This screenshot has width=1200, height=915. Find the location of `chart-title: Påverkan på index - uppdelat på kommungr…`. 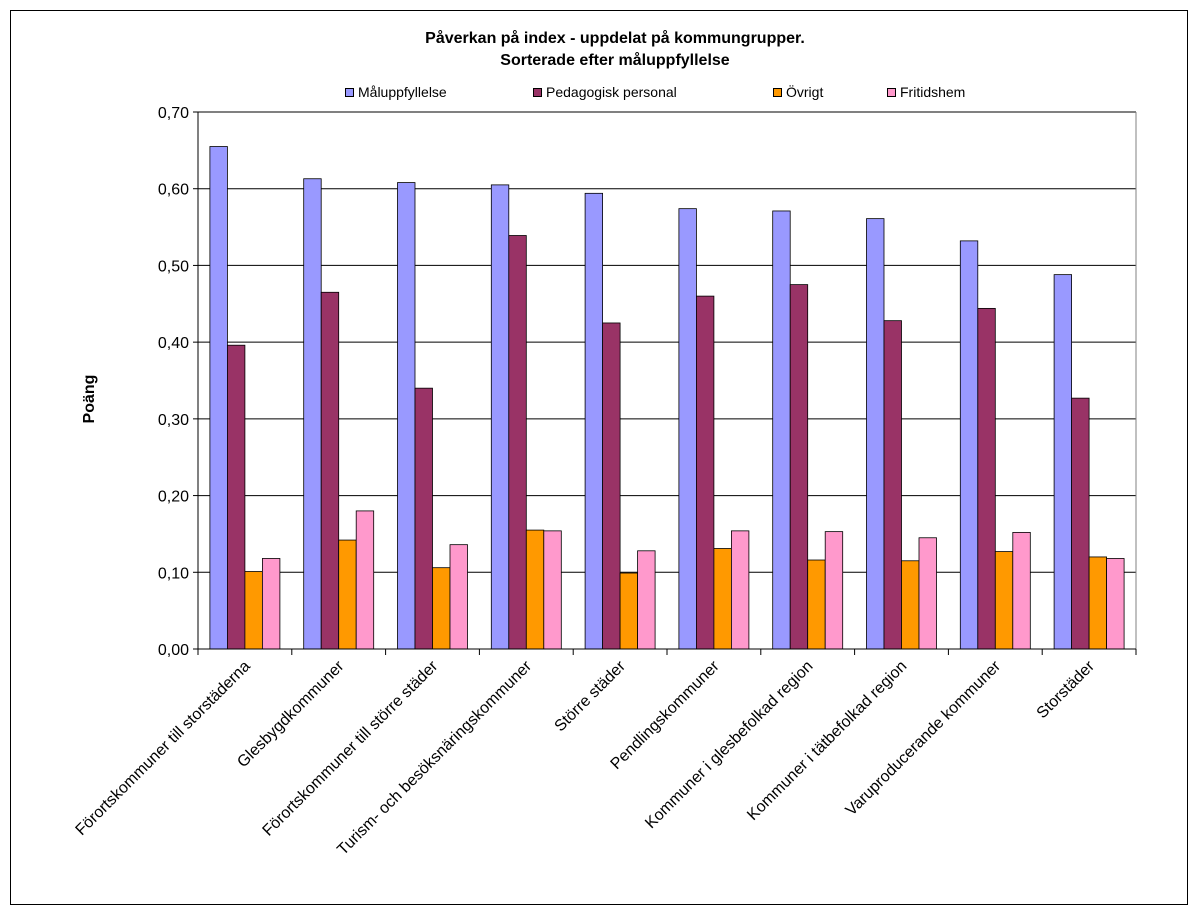

chart-title: Påverkan på index - uppdelat på kommungr… is located at coordinates (615, 38).